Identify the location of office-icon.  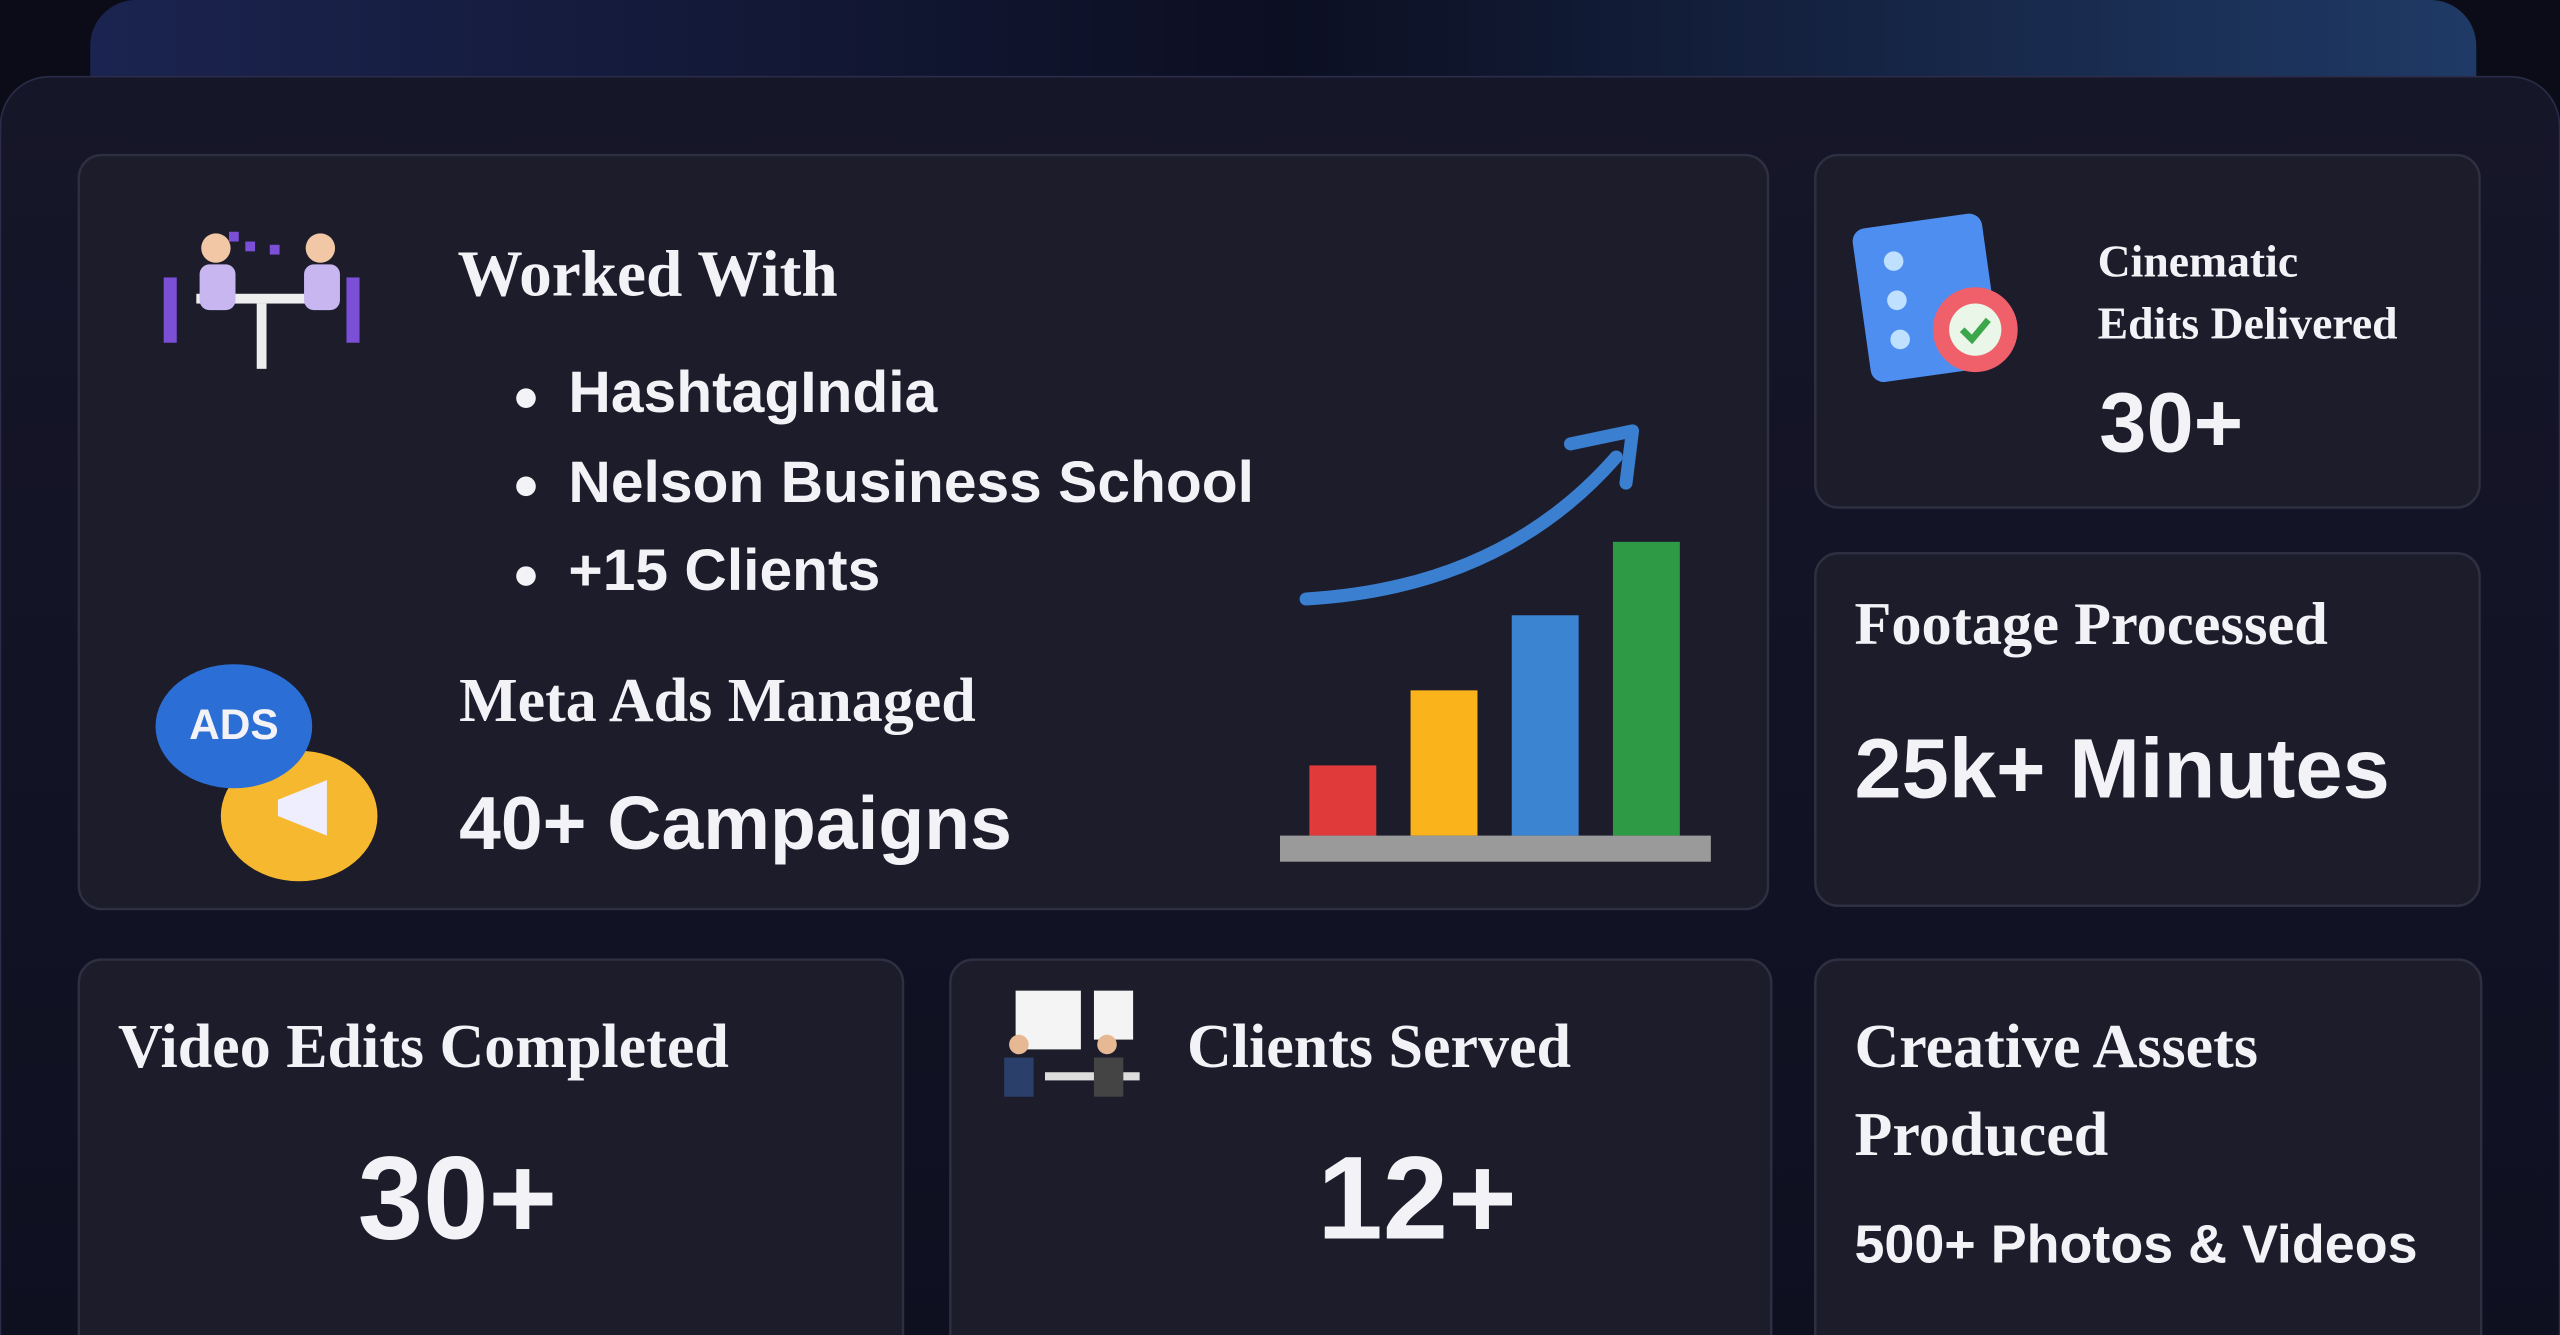
(1072, 1043).